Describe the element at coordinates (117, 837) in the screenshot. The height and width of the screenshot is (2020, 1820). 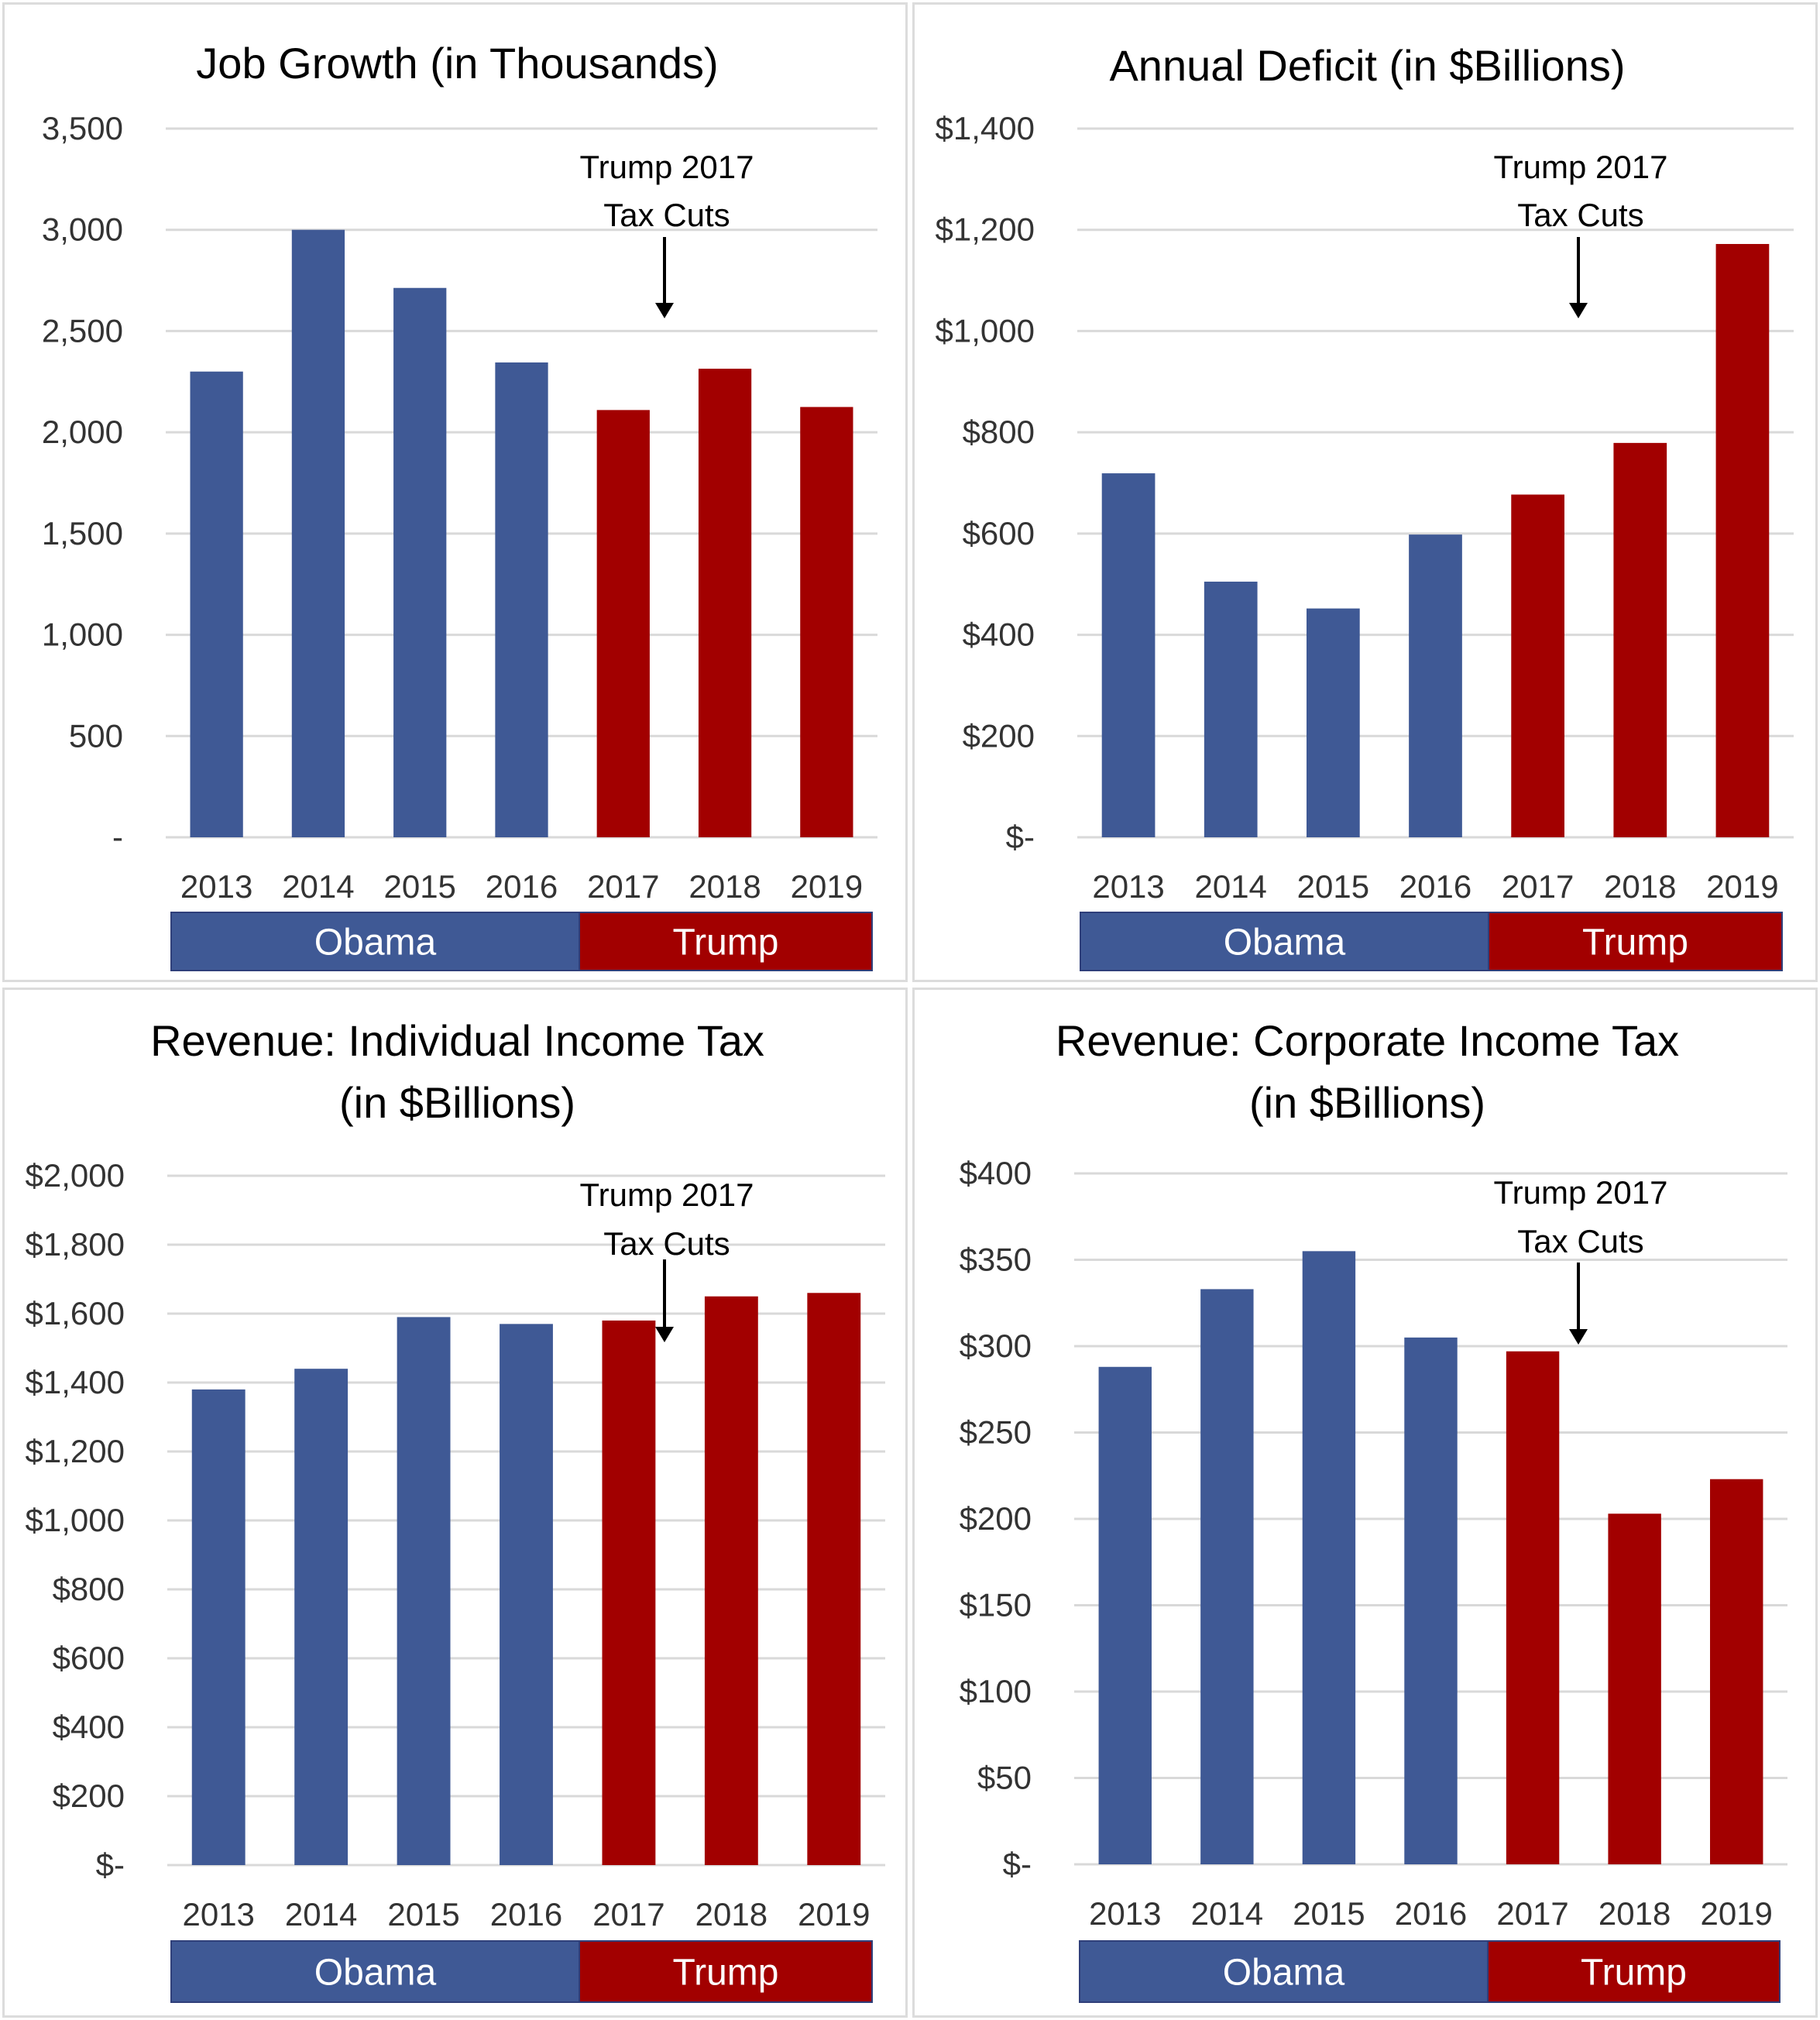
I see `y-tick-label: -` at that location.